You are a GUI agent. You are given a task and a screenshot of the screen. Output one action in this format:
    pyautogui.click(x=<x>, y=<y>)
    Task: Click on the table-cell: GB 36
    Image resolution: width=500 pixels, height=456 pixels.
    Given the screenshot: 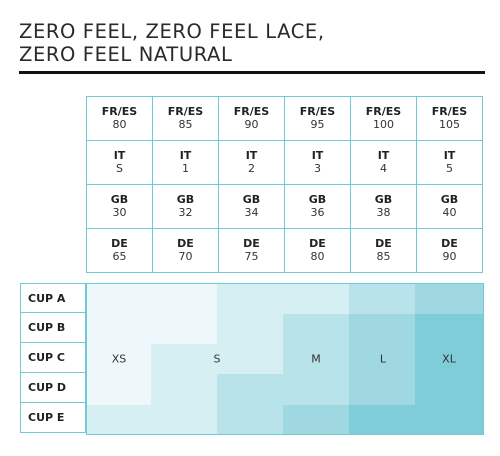 What is the action you would take?
    pyautogui.click(x=317, y=206)
    